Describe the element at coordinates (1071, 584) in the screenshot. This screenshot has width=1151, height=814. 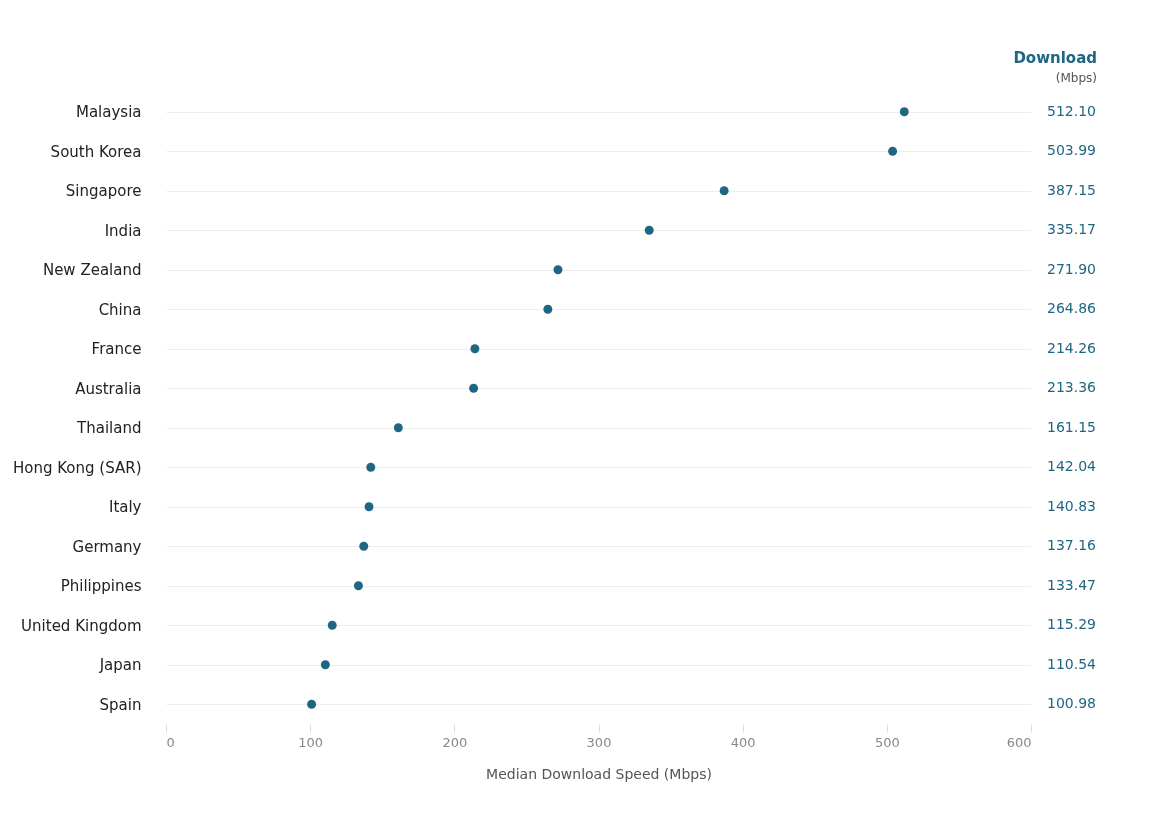
I see `data-label: 133.47` at that location.